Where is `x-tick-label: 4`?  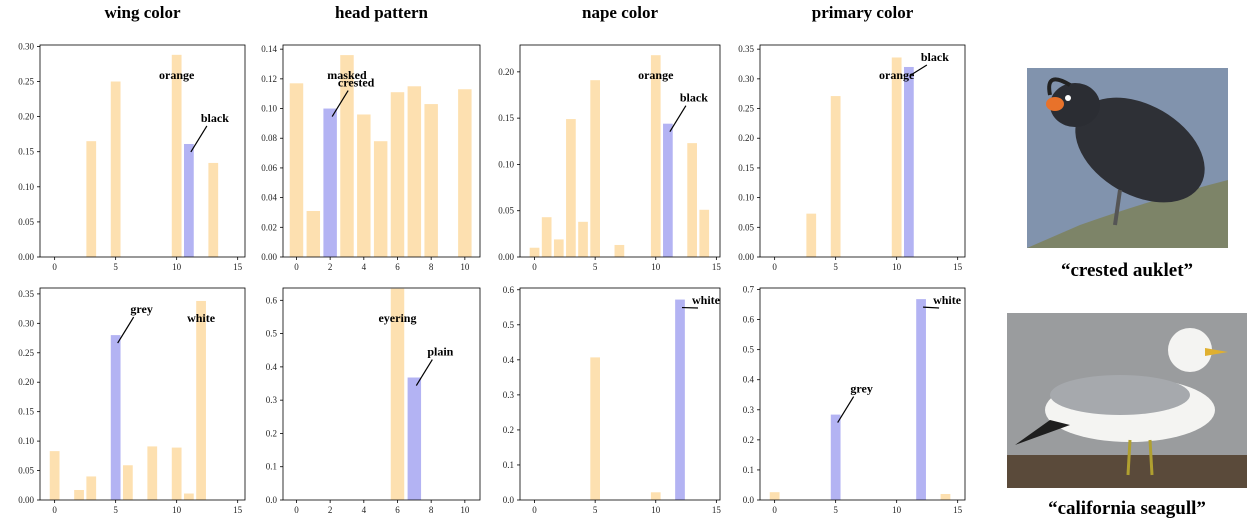 x-tick-label: 4 is located at coordinates (364, 267).